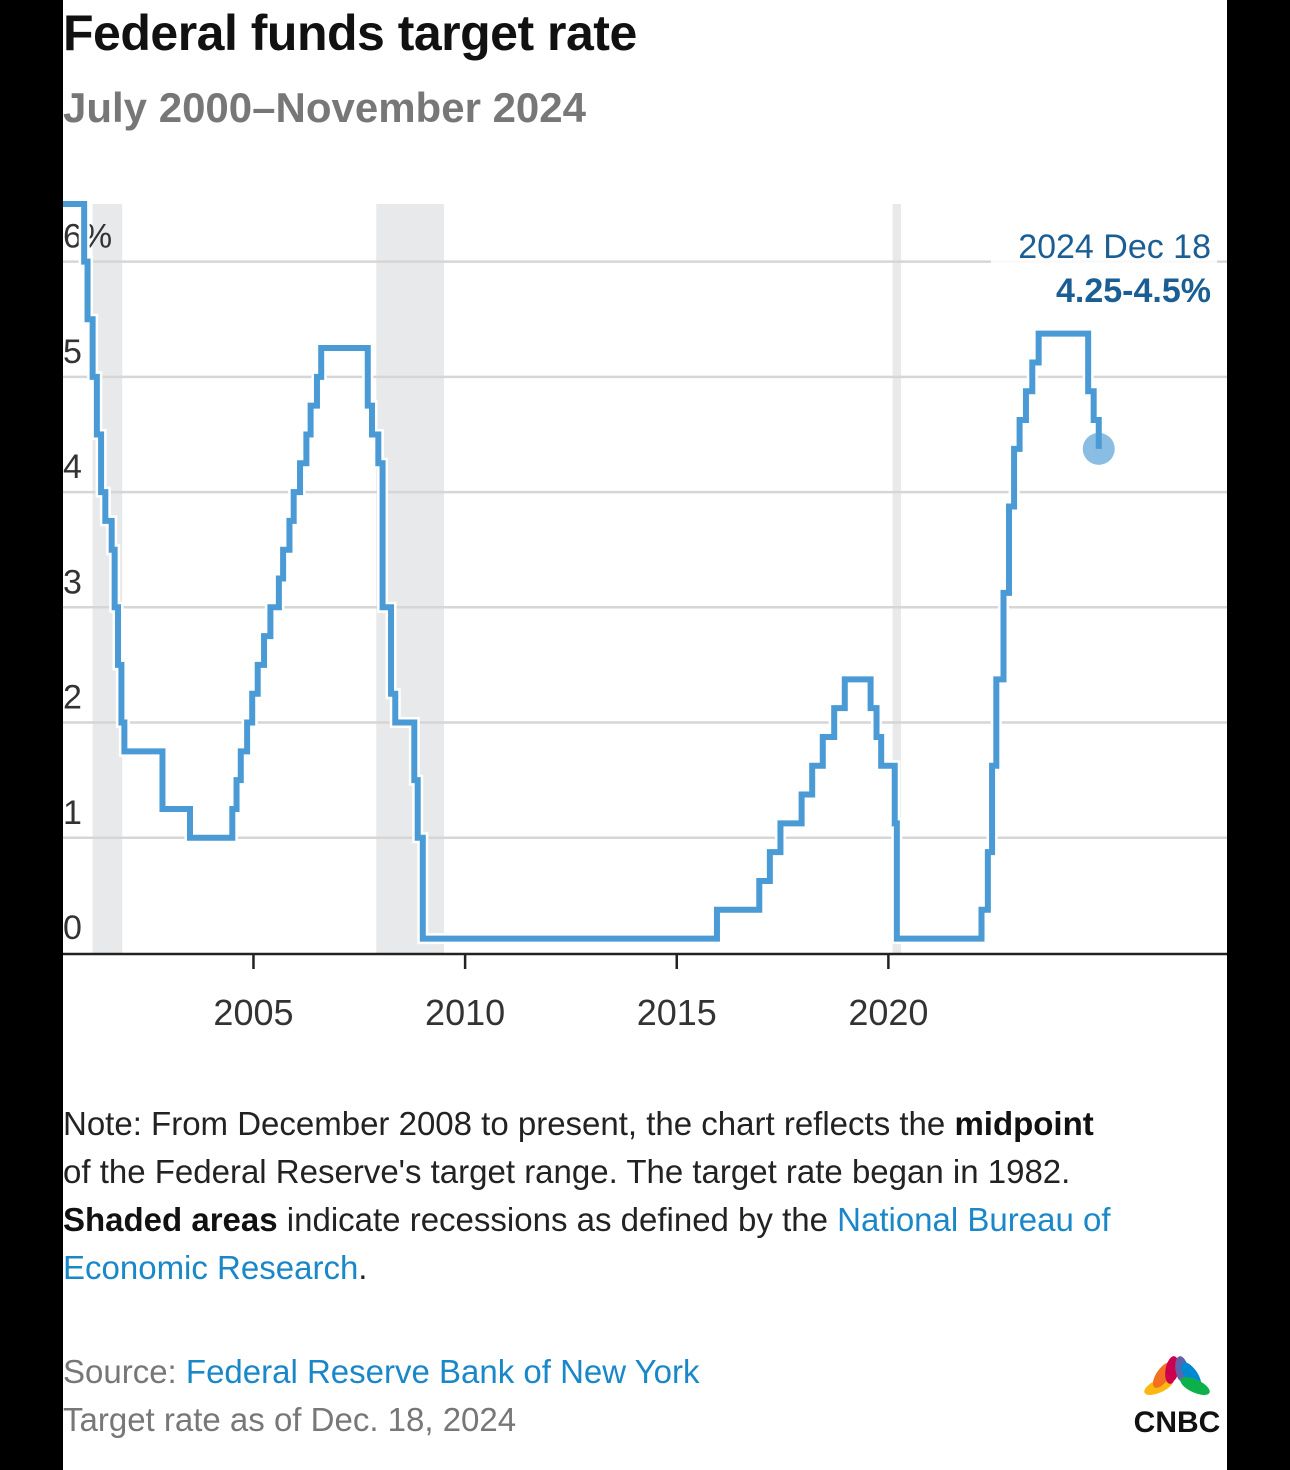 Image resolution: width=1290 pixels, height=1470 pixels. What do you see at coordinates (72, 813) in the screenshot?
I see `y-tick-label: 1` at bounding box center [72, 813].